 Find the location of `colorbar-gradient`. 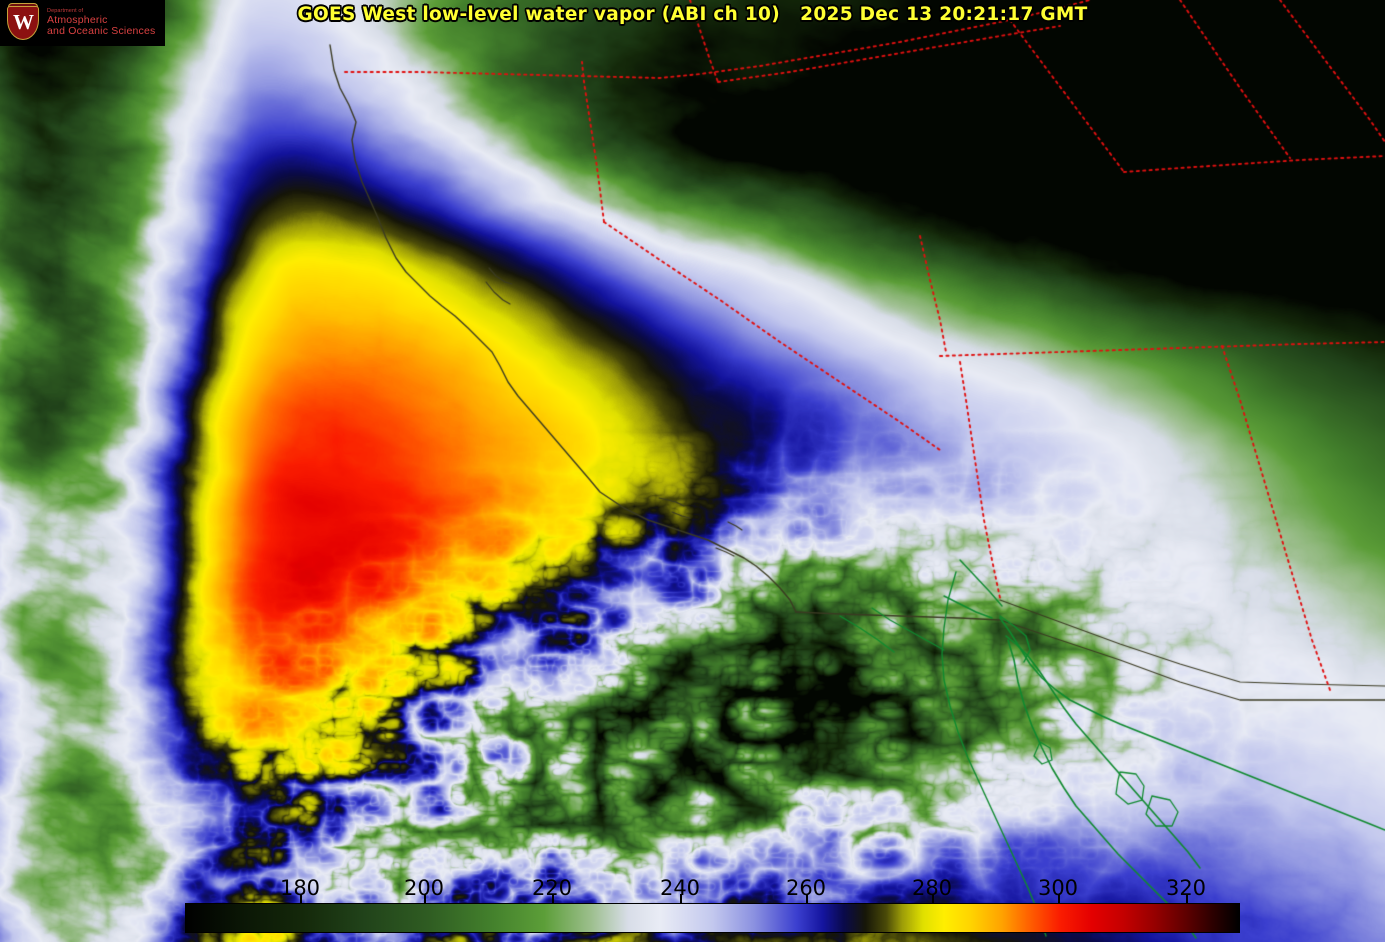

colorbar-gradient is located at coordinates (712, 918).